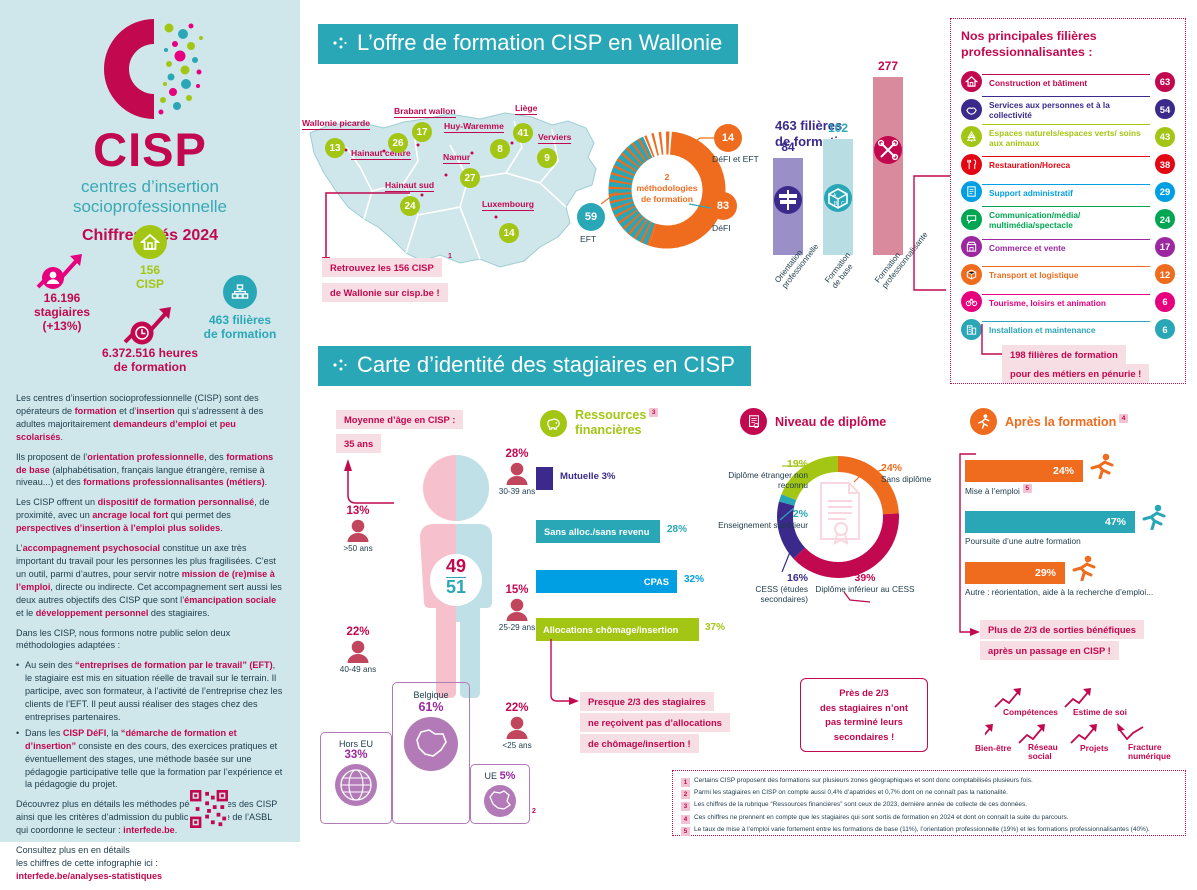  What do you see at coordinates (385, 292) in the screenshot?
I see `map-callout-line2: de Wallonie sur cisp.be !` at bounding box center [385, 292].